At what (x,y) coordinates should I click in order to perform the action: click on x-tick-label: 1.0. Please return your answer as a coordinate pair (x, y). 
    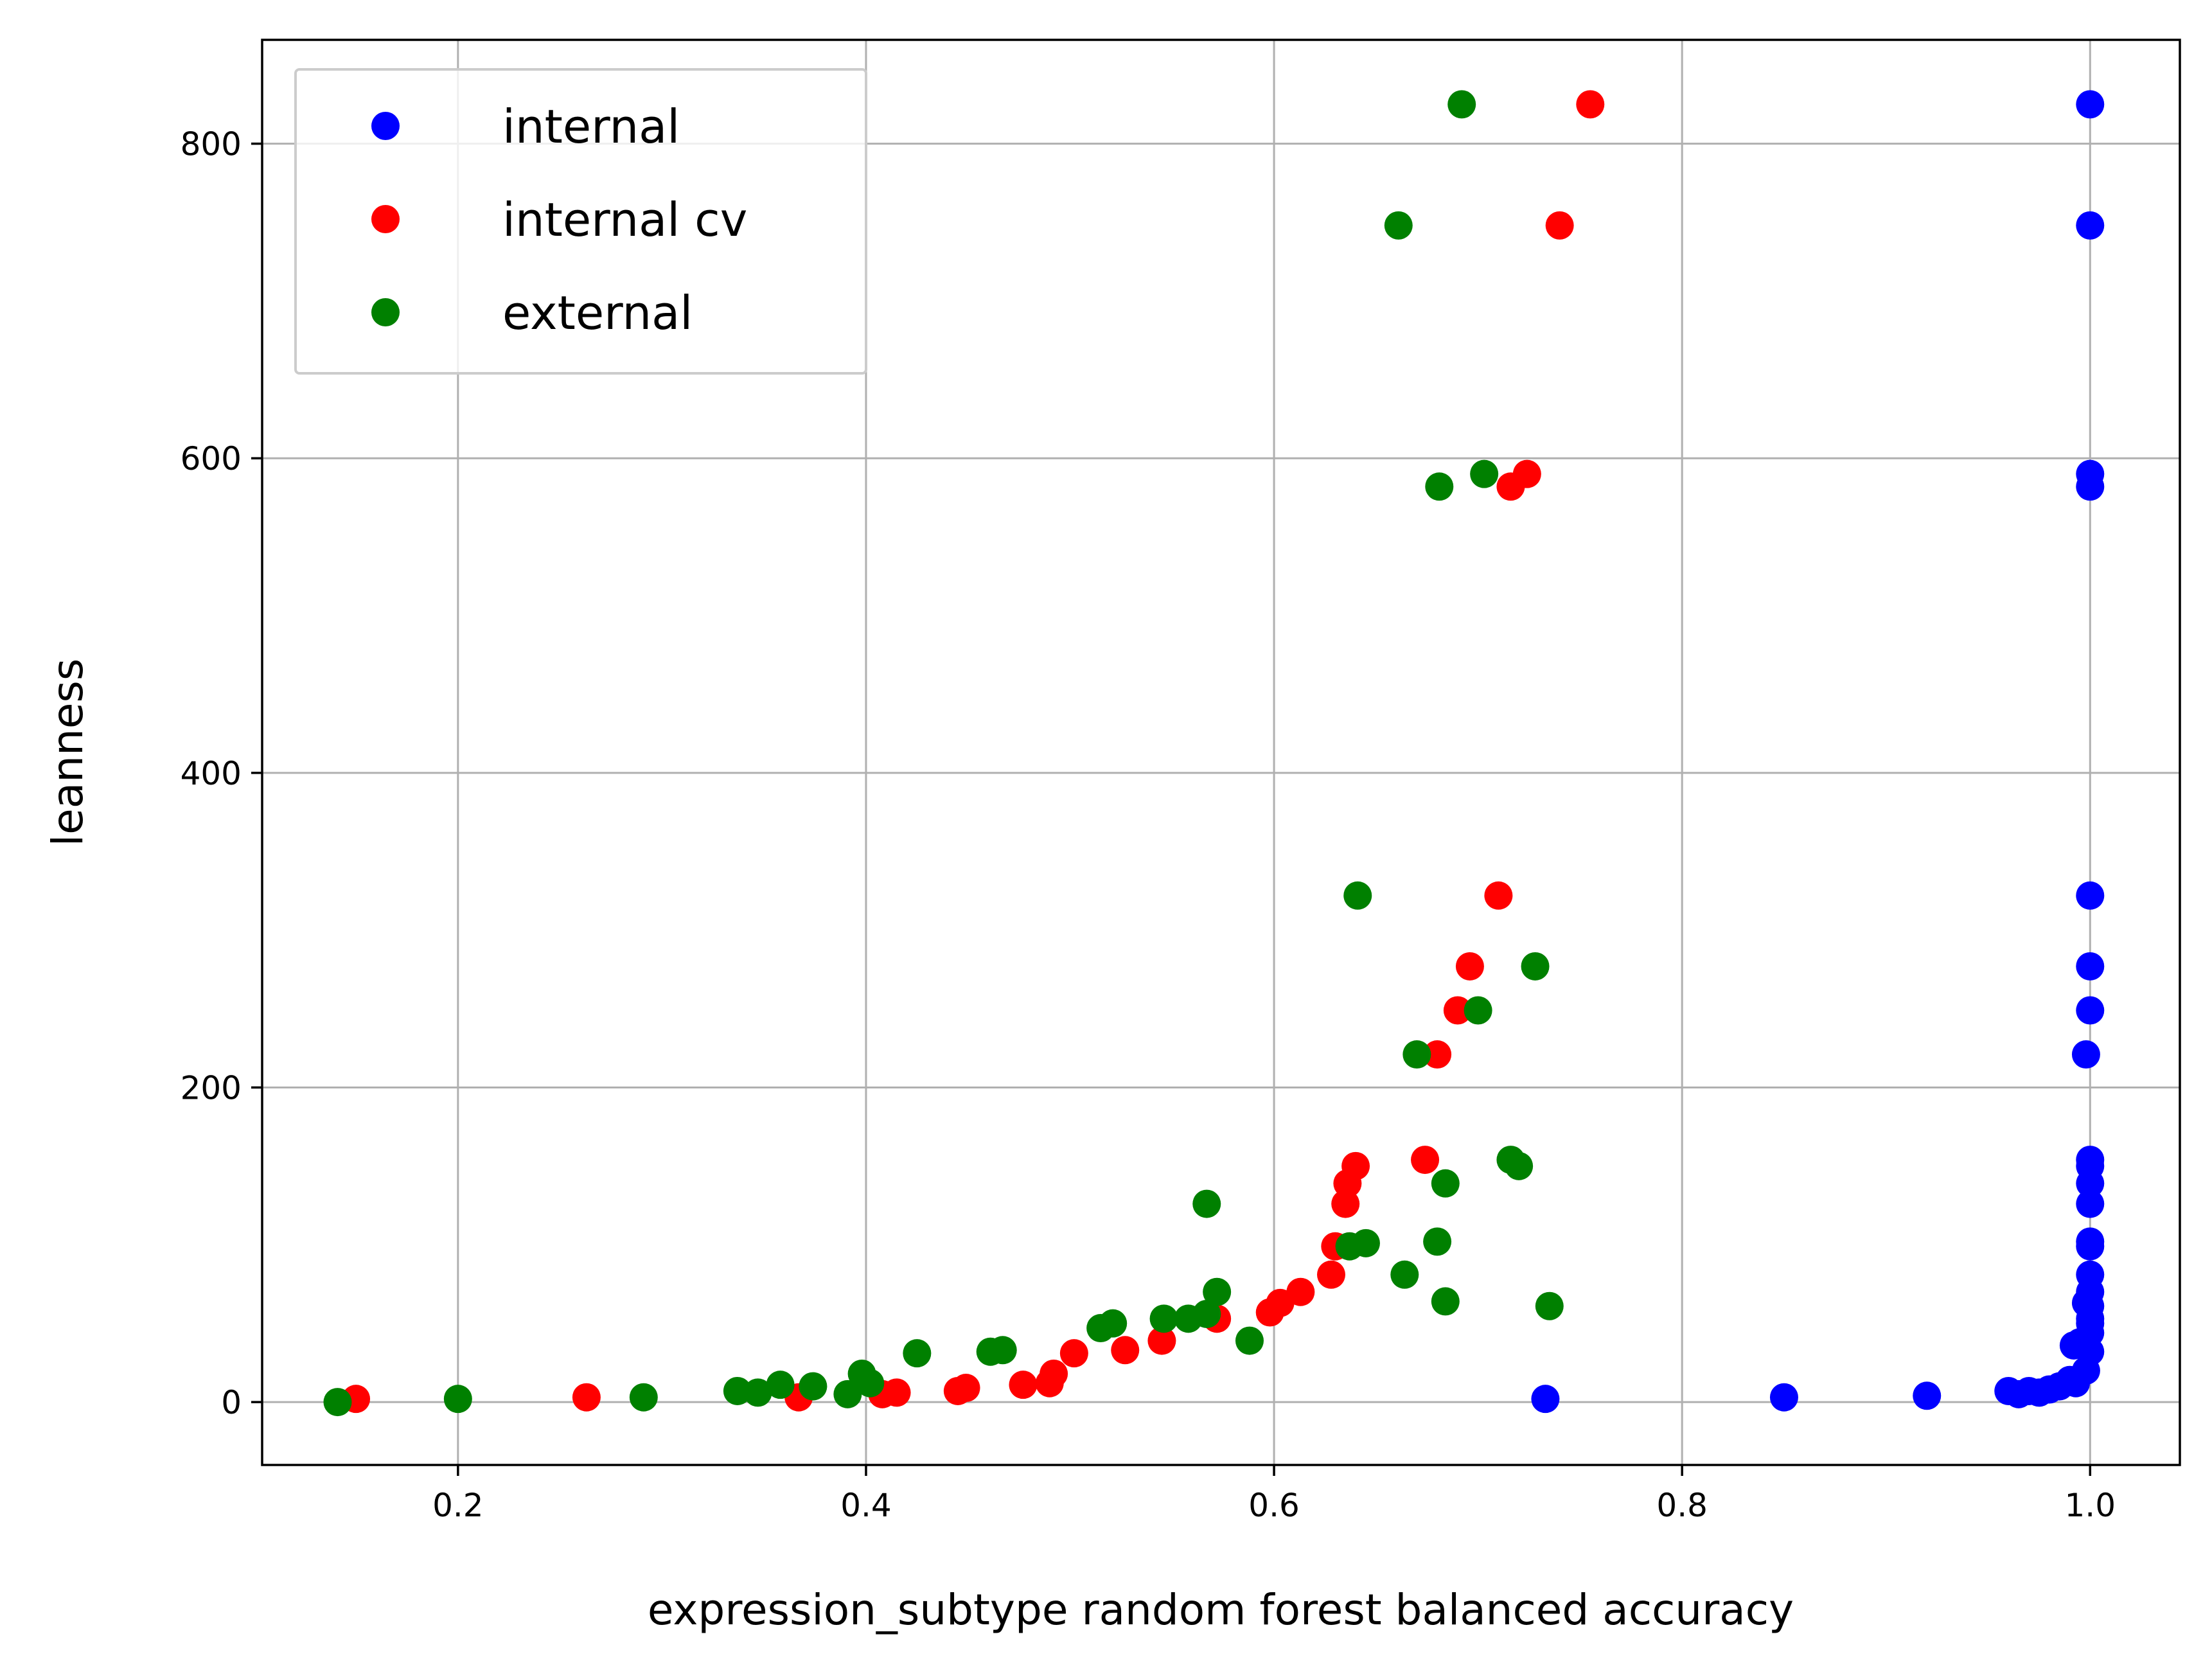
    Looking at the image, I should click on (2090, 1505).